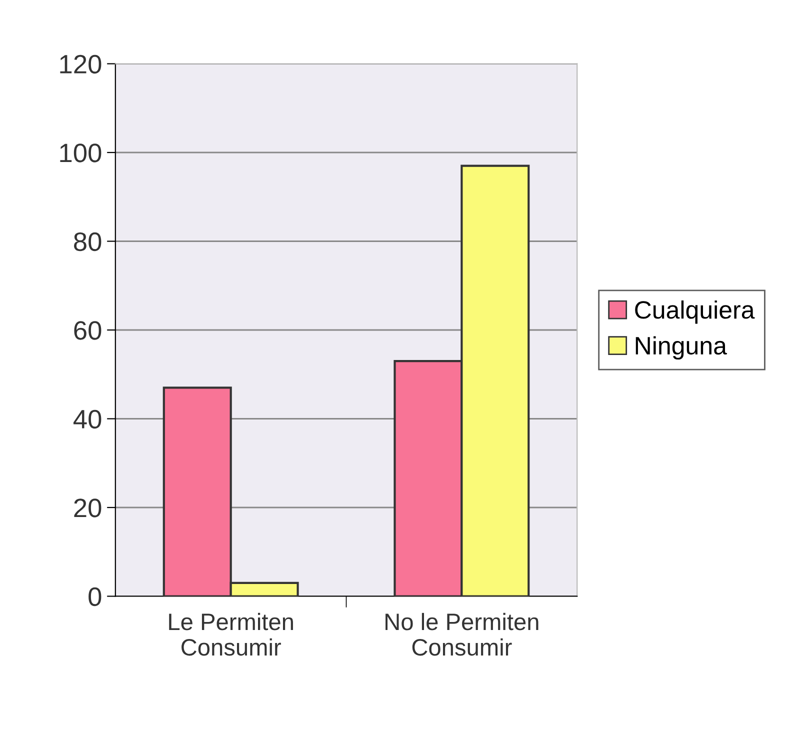 The width and height of the screenshot is (796, 750). Describe the element at coordinates (95, 596) in the screenshot. I see `y-tick-label: 0` at that location.